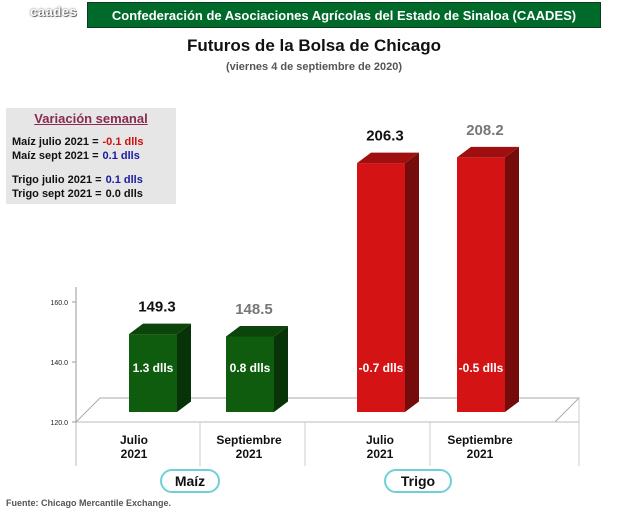  Describe the element at coordinates (314, 67) in the screenshot. I see `chart-subtitle: (viernes 4 de septiembre de 2020)` at that location.